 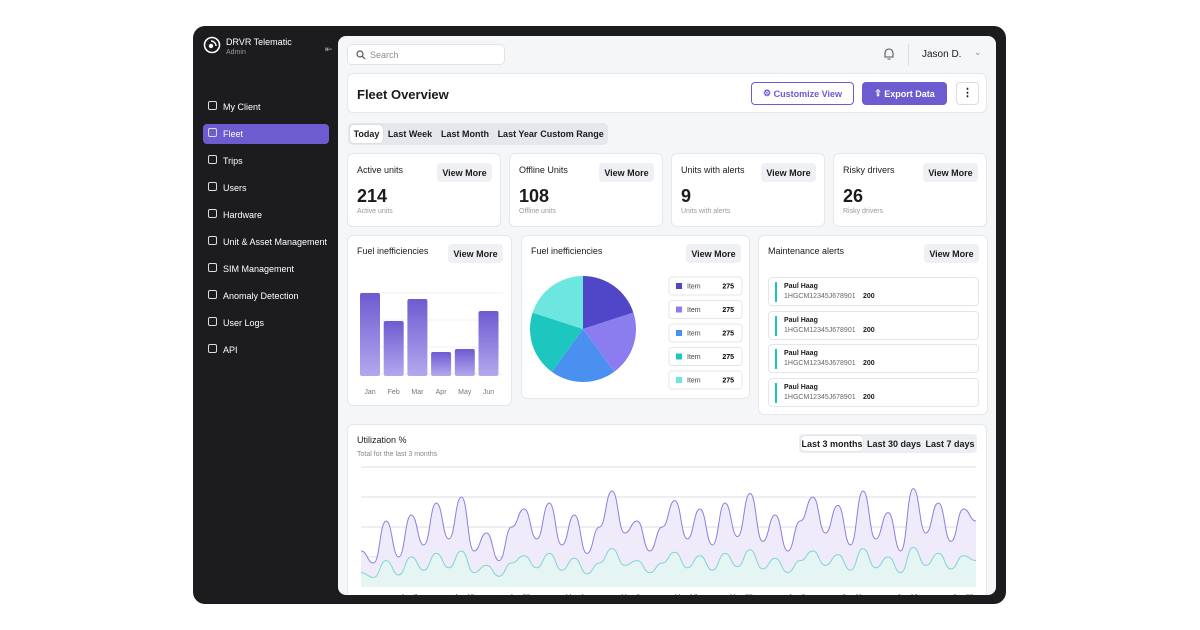 What do you see at coordinates (807, 93) in the screenshot?
I see `button-label: Customize View` at bounding box center [807, 93].